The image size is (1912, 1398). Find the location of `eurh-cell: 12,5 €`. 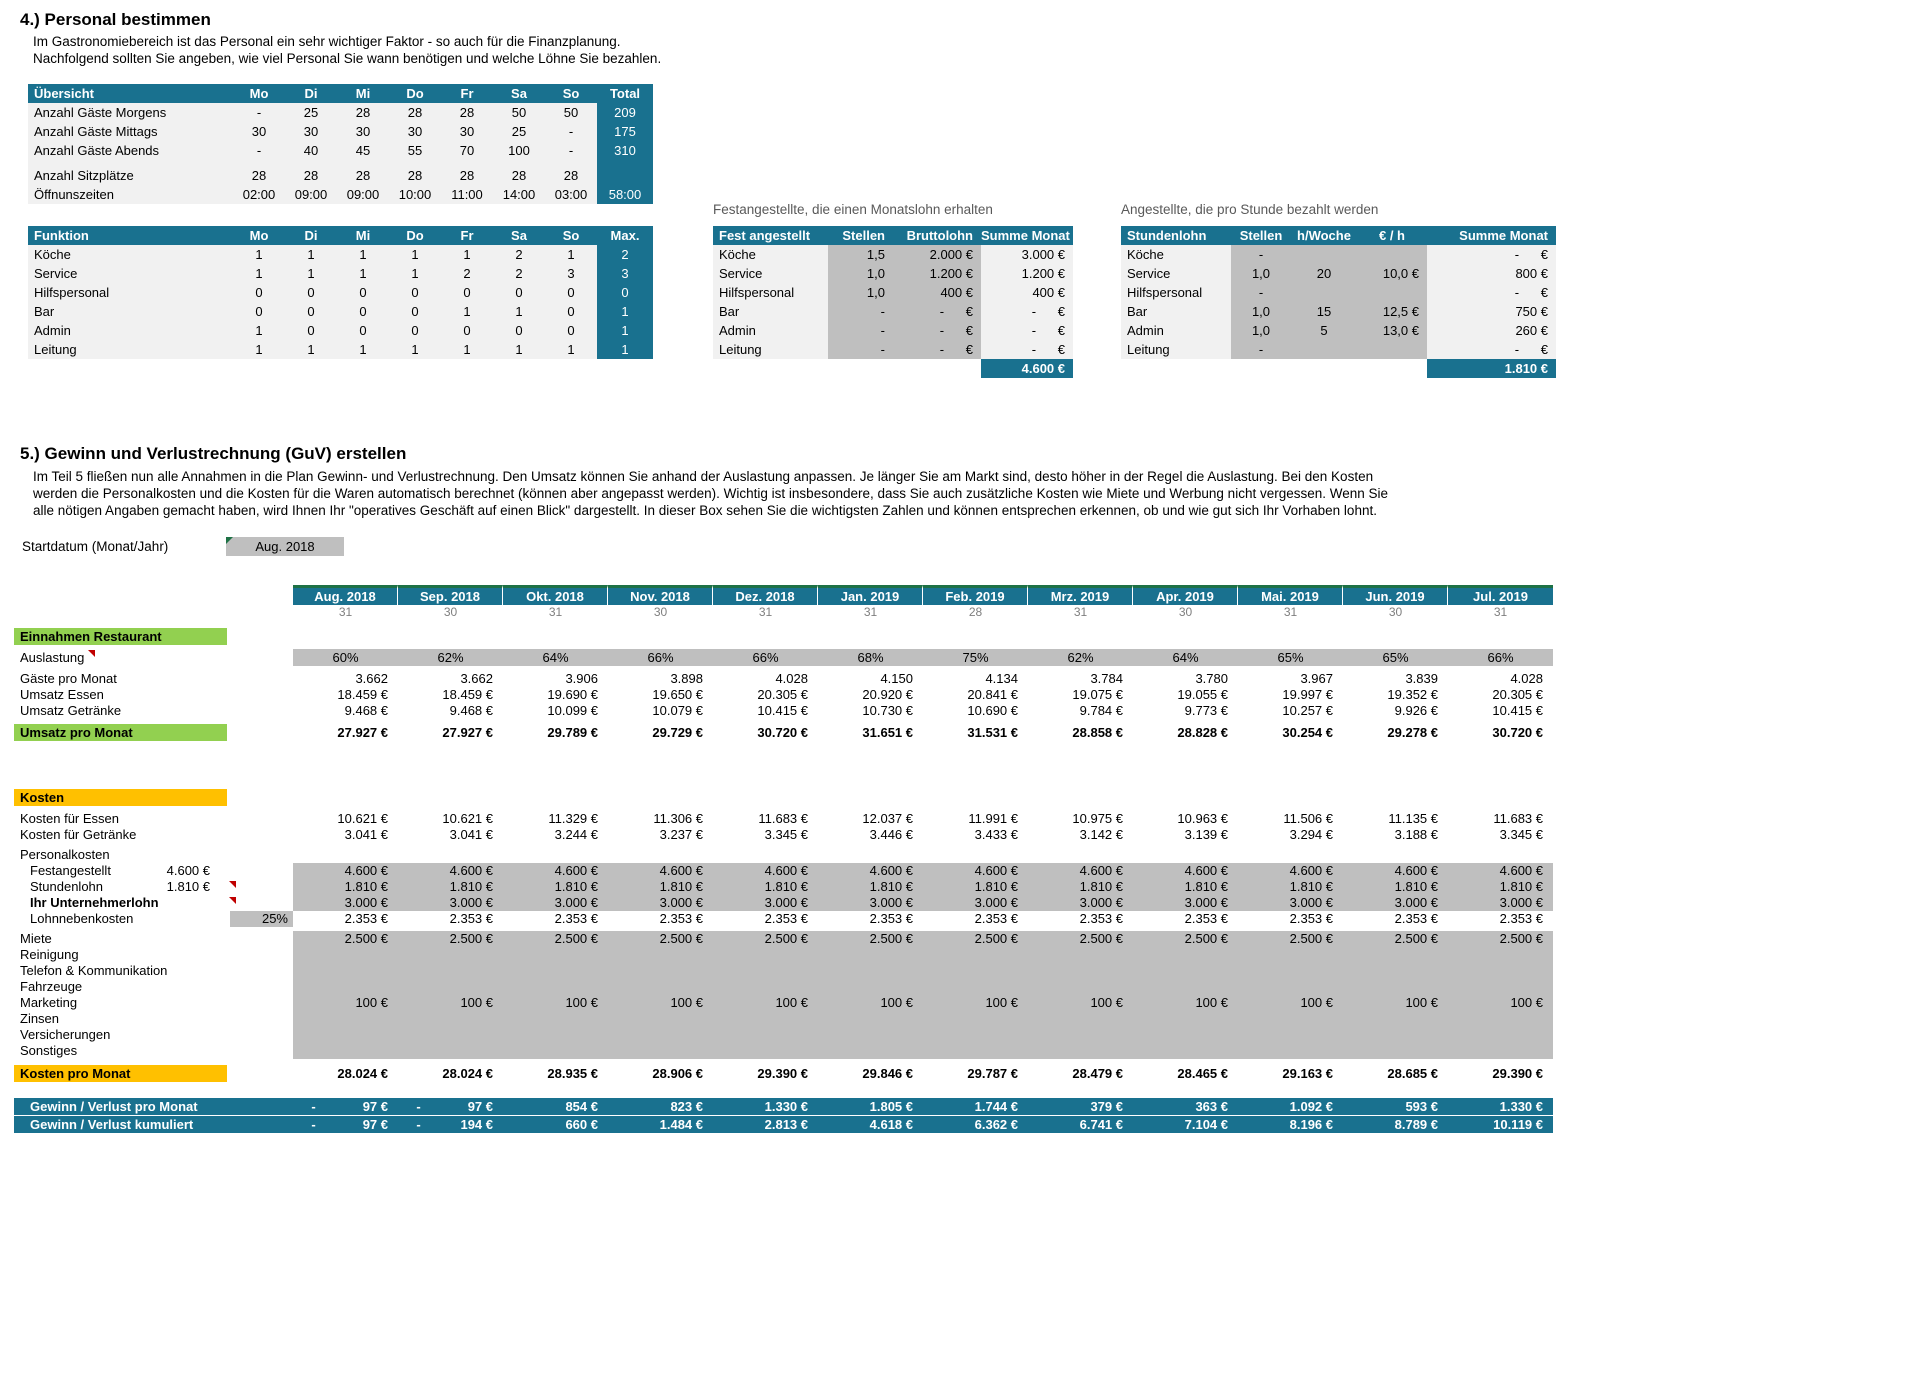

eurh-cell: 12,5 € is located at coordinates (1392, 311).